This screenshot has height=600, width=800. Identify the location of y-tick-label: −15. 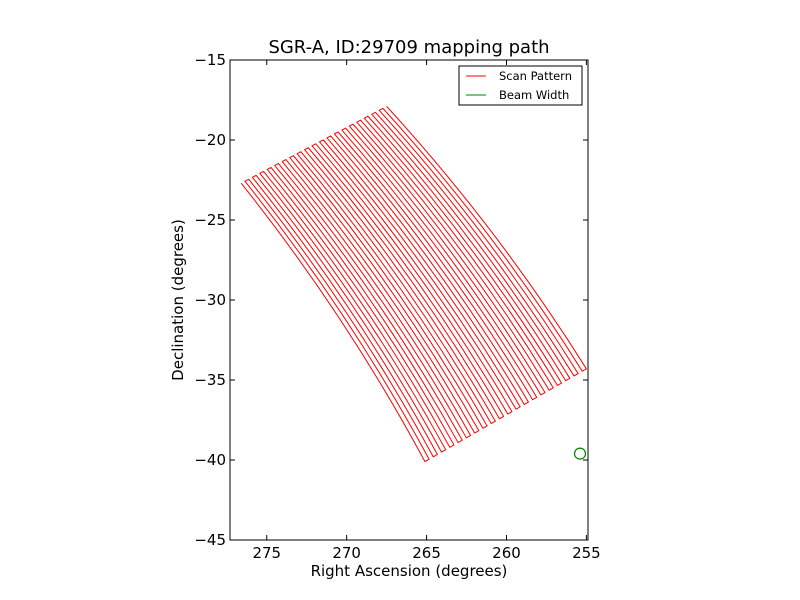
(210, 60).